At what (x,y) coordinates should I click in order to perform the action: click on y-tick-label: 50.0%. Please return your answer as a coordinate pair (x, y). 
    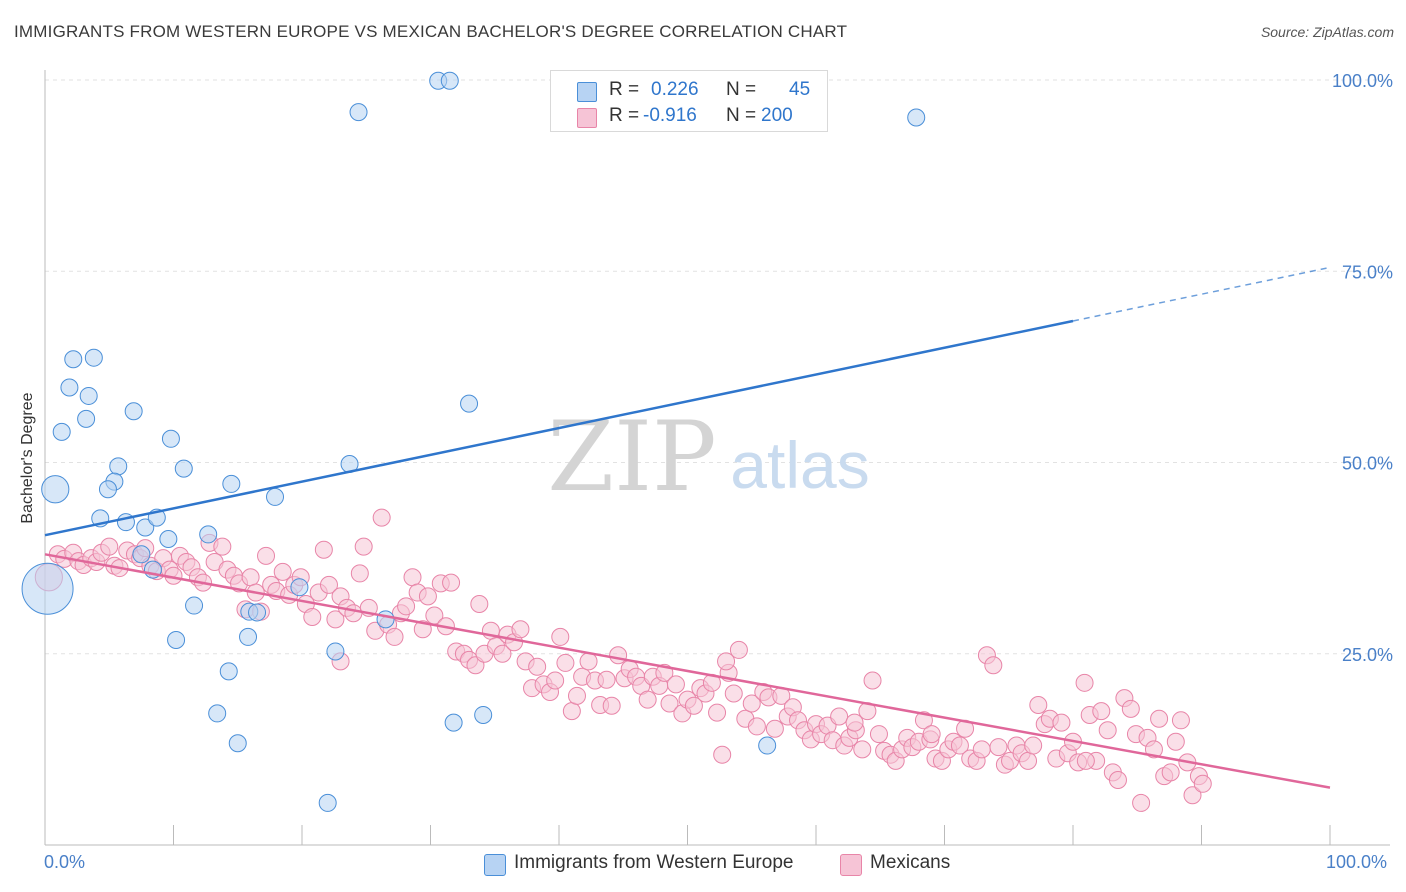
    Looking at the image, I should click on (1367, 464).